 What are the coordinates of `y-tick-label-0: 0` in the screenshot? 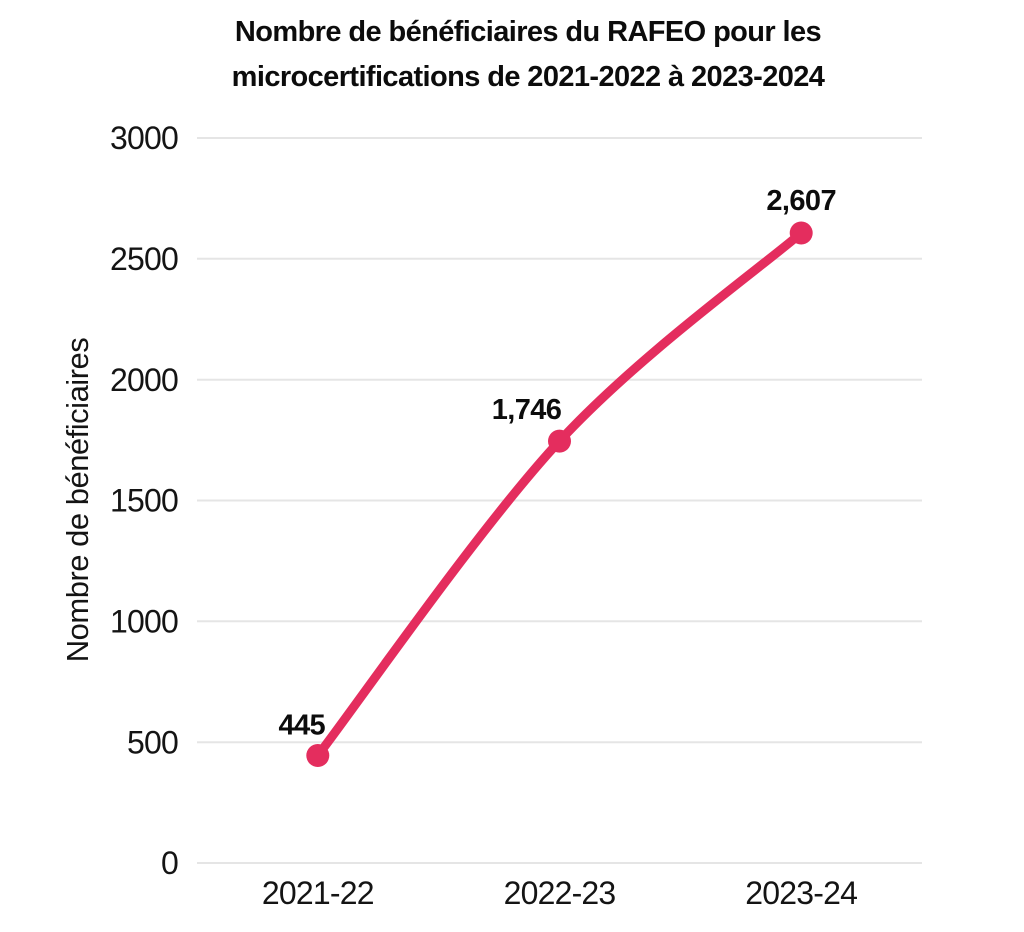 It's located at (169, 863).